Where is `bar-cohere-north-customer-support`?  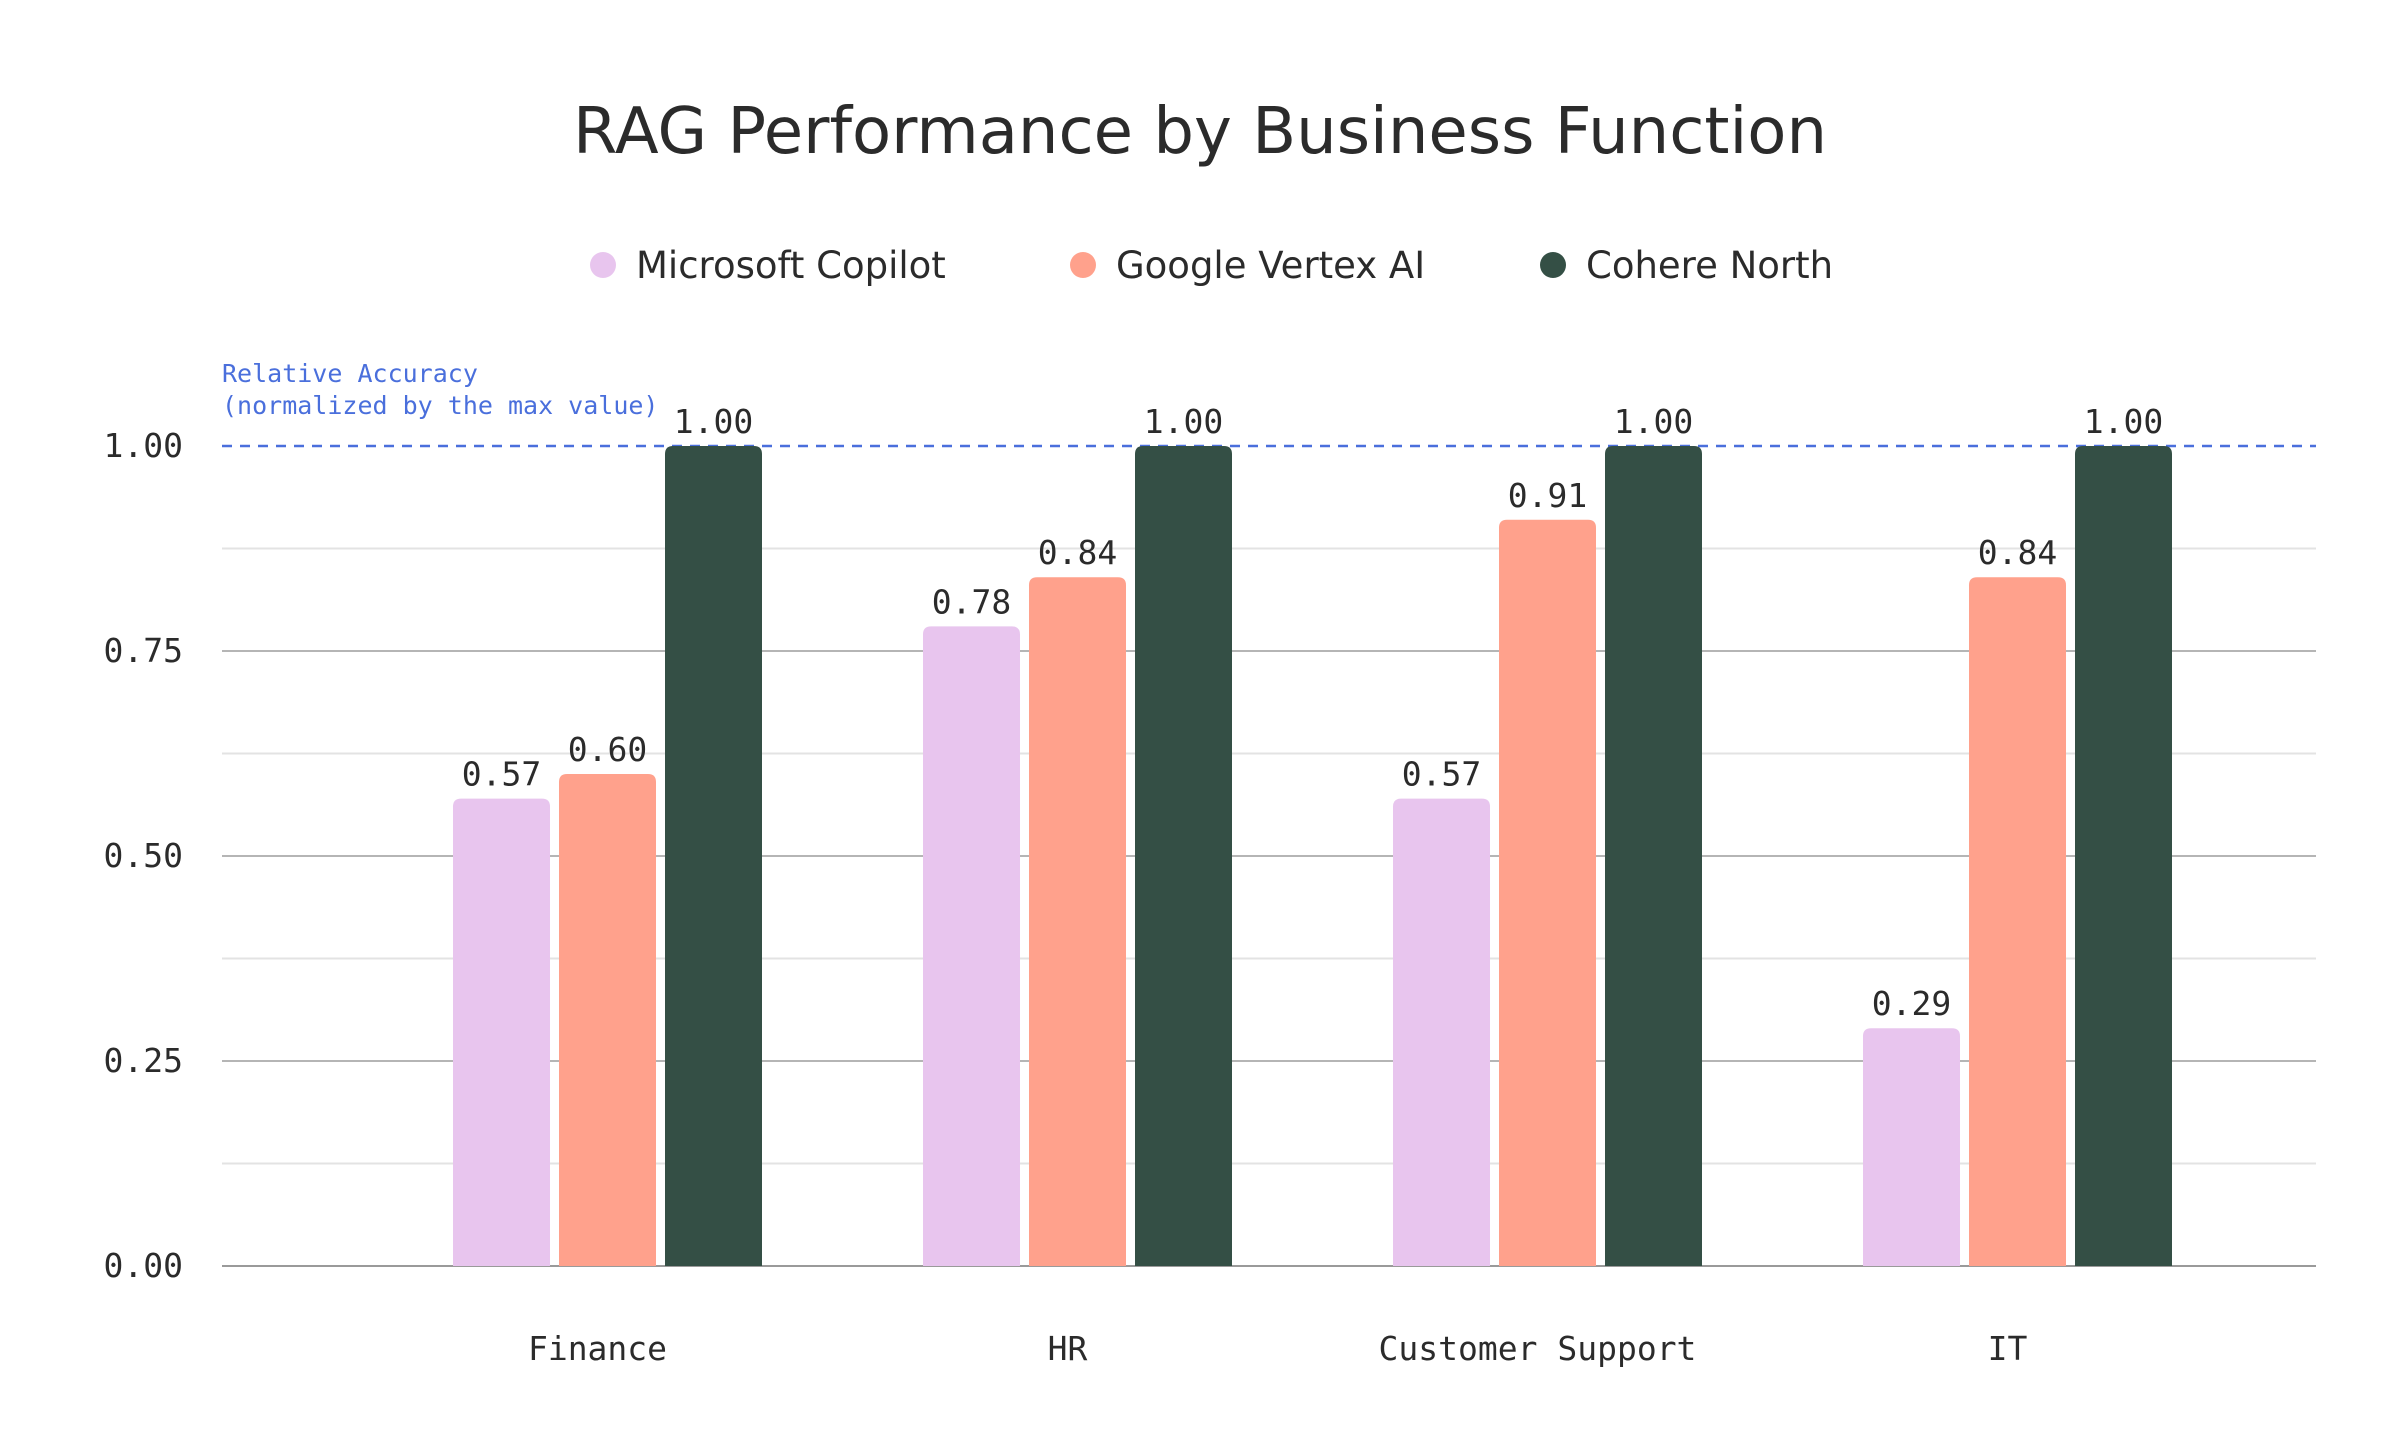 bar-cohere-north-customer-support is located at coordinates (1653, 856).